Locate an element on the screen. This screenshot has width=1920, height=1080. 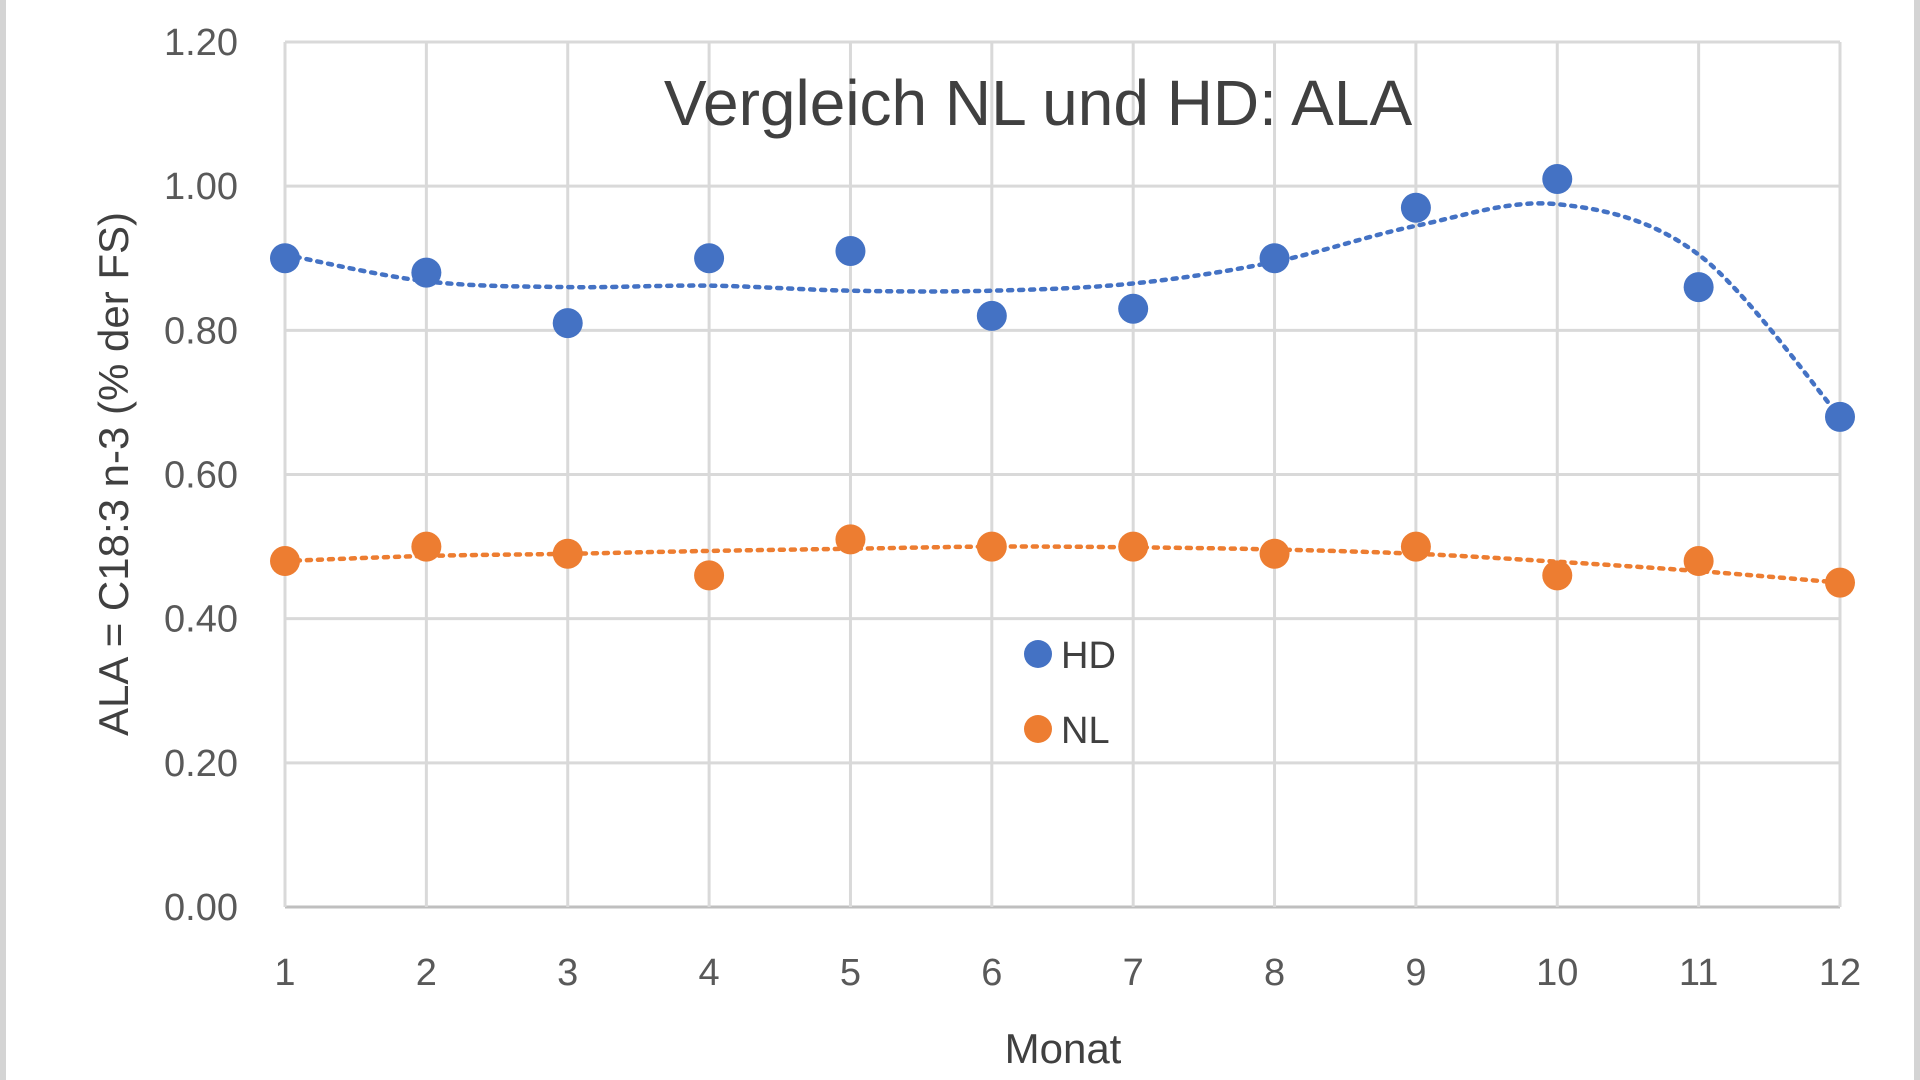
legend-marker-nl is located at coordinates (1038, 729).